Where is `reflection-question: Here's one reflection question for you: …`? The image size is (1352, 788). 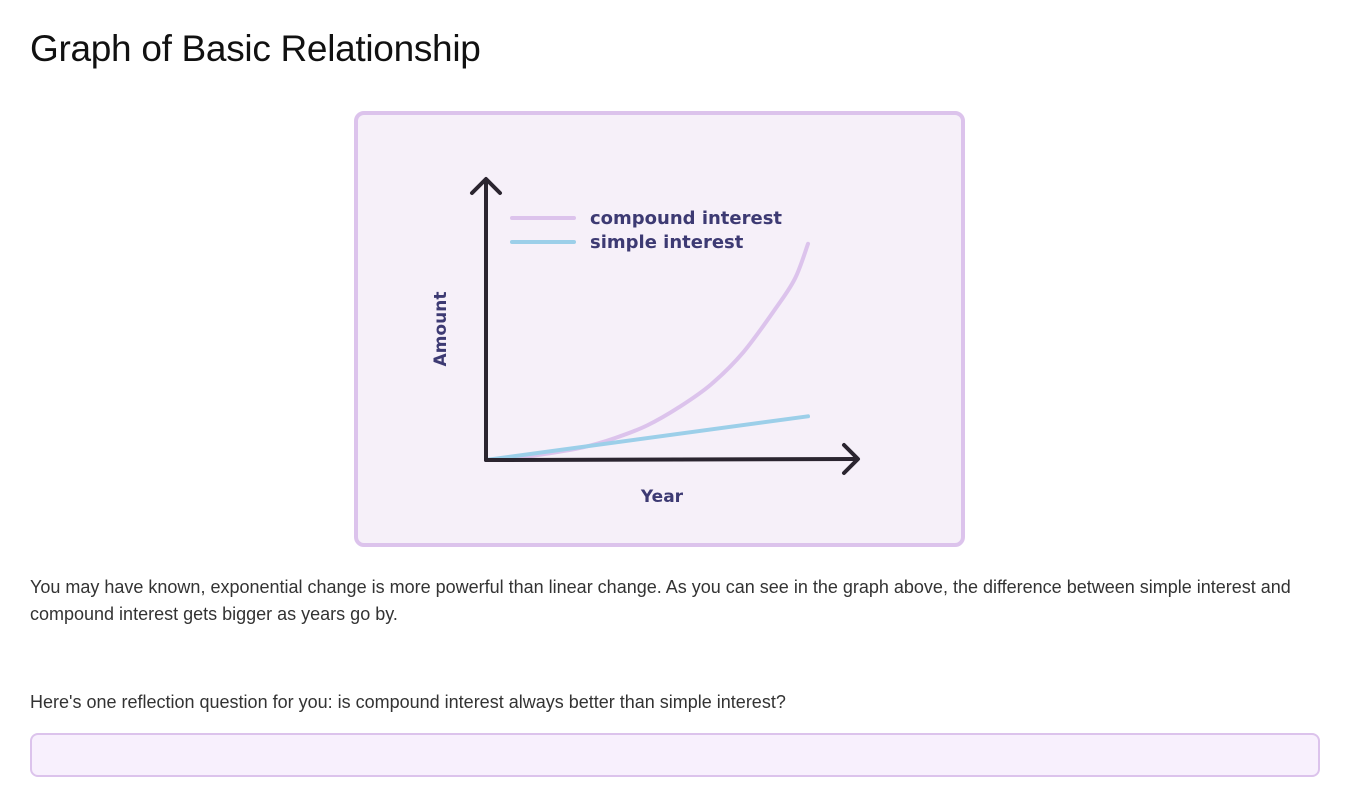
reflection-question: Here's one reflection question for you: … is located at coordinates (408, 702).